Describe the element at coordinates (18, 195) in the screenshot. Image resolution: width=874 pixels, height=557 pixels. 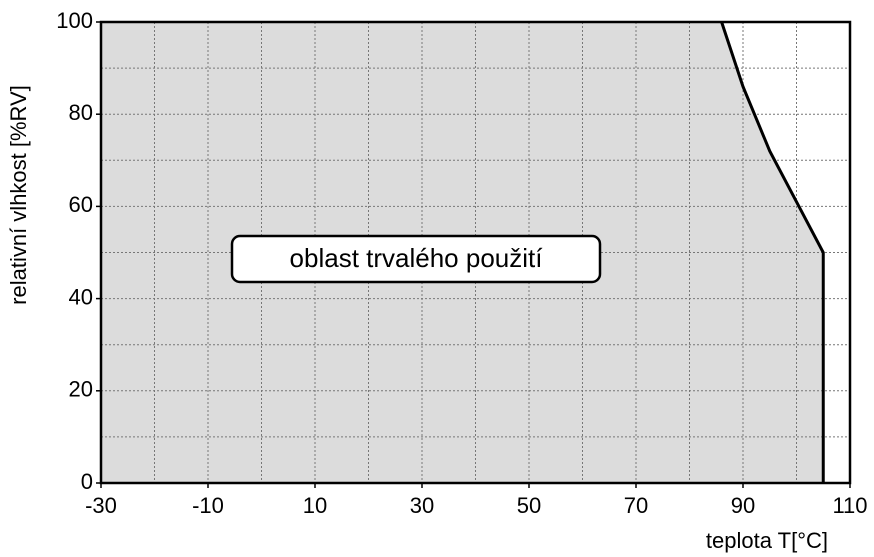
I see `y-axis-label: relativní vlhkost [%RV]` at that location.